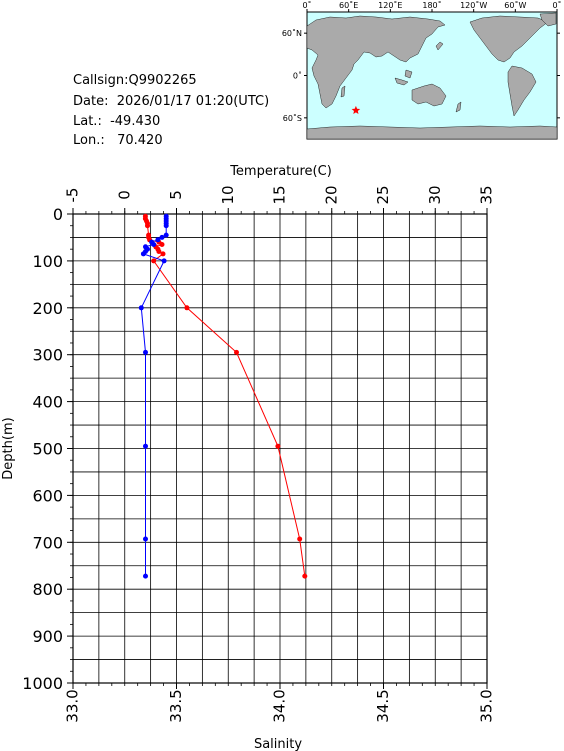  I want to click on temp-tick-label: 20, so click(331, 194).